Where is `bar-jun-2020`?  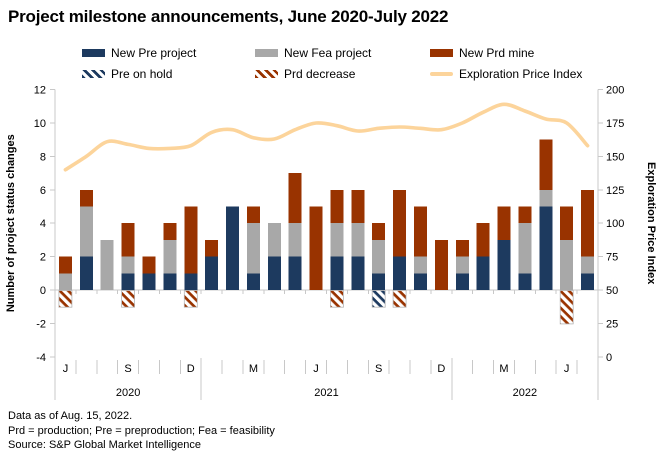
bar-jun-2020 is located at coordinates (65, 282).